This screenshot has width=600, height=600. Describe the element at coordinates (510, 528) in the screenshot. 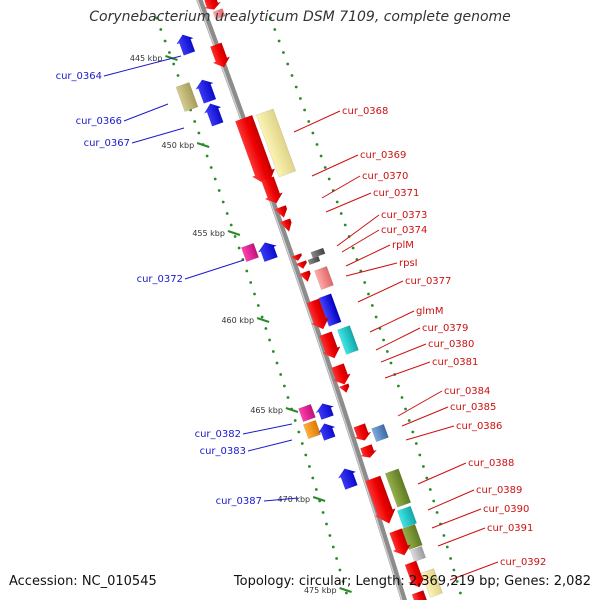

I see `gene-label-reverse: cur_0391` at that location.